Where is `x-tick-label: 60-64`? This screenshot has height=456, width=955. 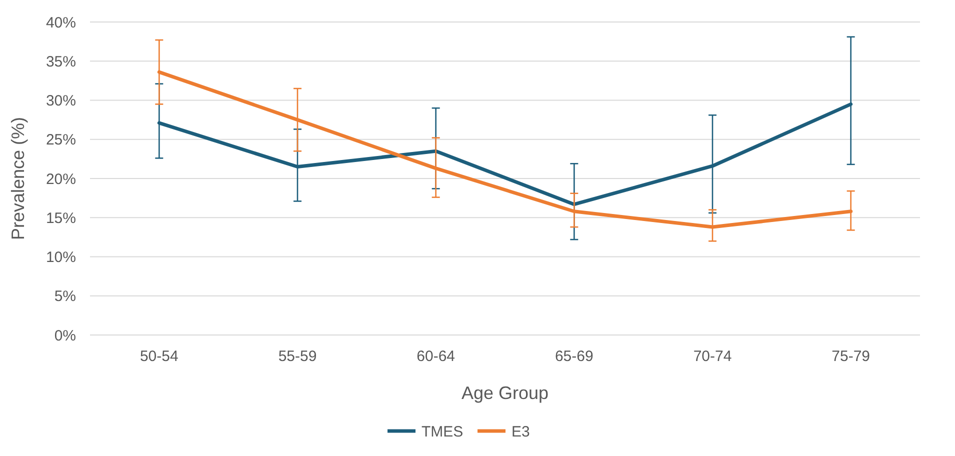
x-tick-label: 60-64 is located at coordinates (436, 356).